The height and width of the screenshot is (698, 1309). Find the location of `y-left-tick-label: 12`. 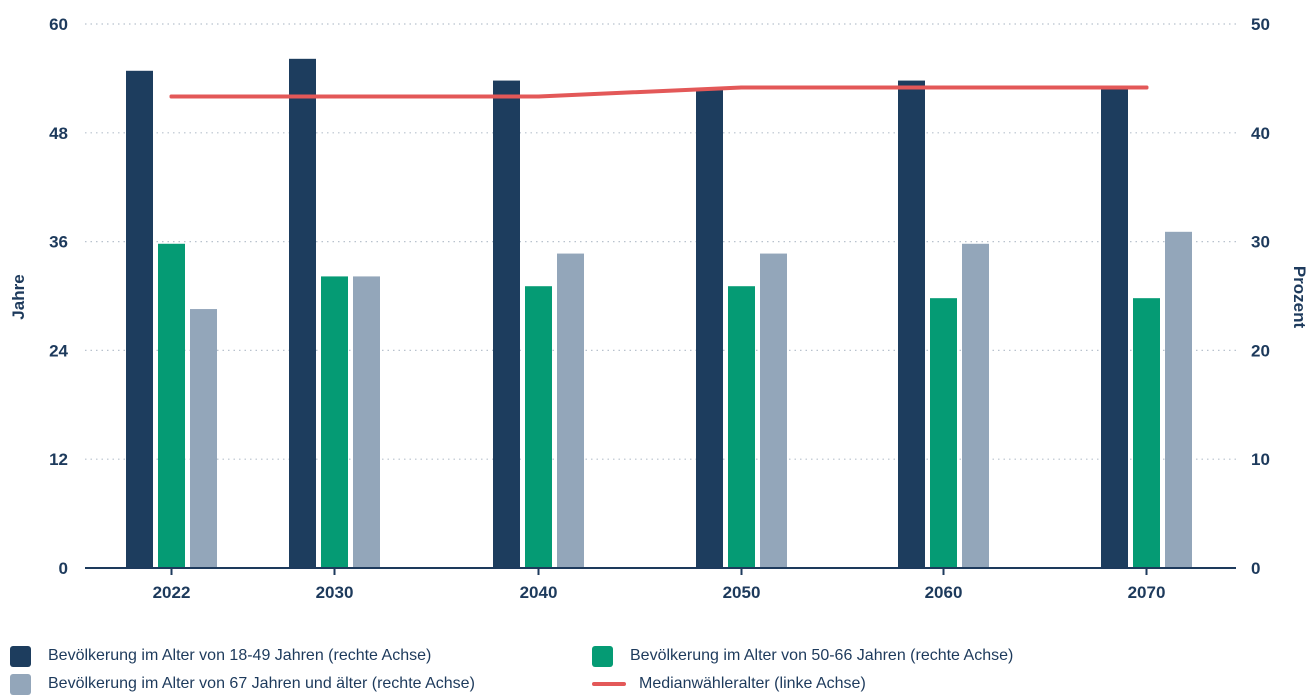

y-left-tick-label: 12 is located at coordinates (58, 459).